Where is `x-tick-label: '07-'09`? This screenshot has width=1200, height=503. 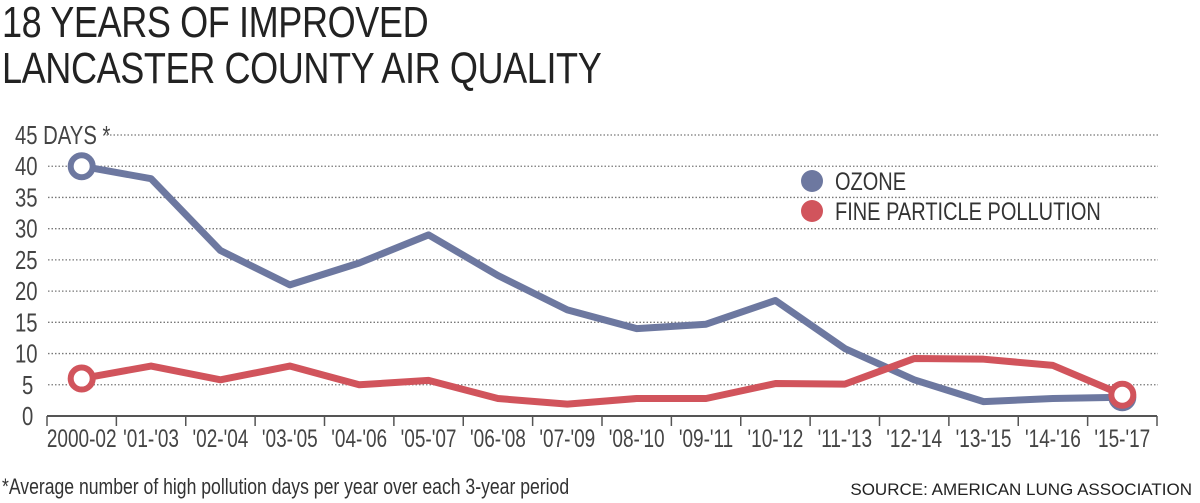 x-tick-label: '07-'09 is located at coordinates (567, 438).